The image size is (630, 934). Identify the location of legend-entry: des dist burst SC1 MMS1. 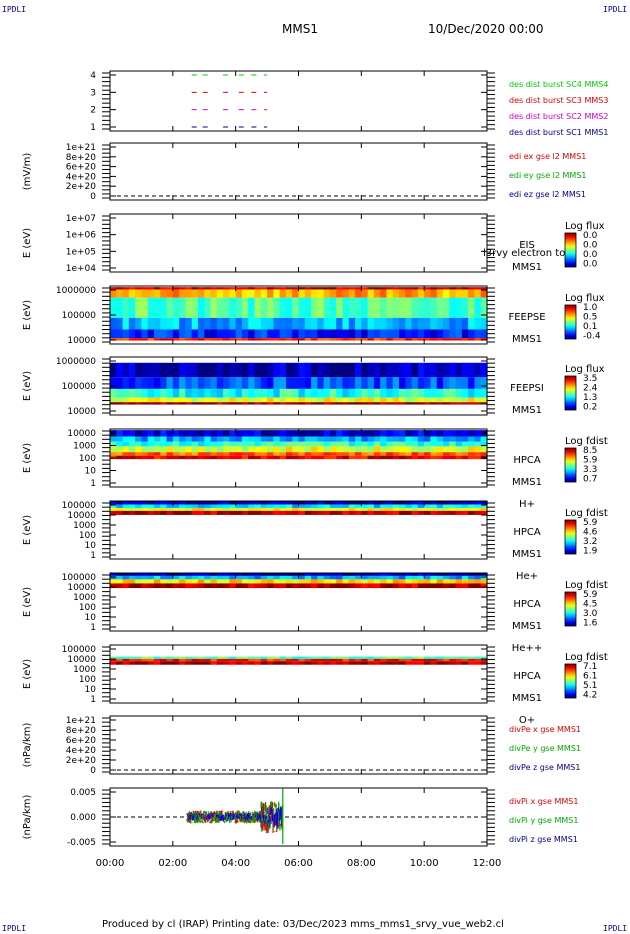
(558, 132).